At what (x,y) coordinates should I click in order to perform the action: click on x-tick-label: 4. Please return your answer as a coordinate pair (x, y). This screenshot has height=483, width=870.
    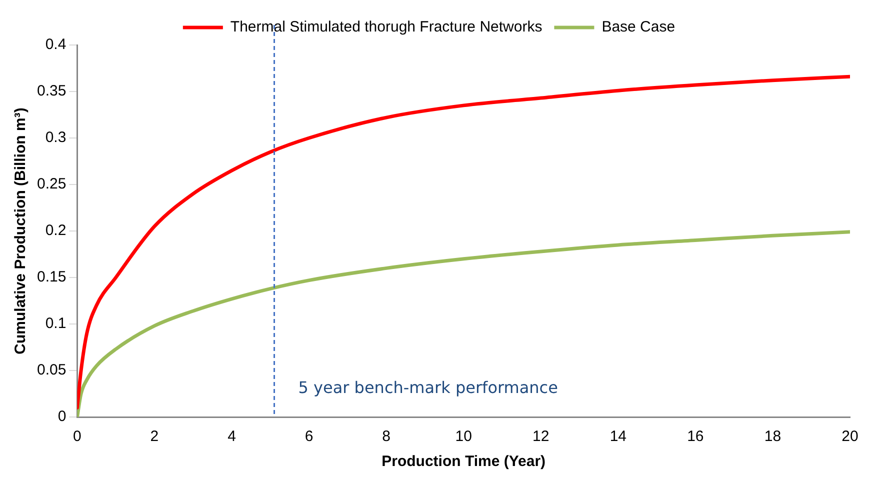
    Looking at the image, I should click on (232, 437).